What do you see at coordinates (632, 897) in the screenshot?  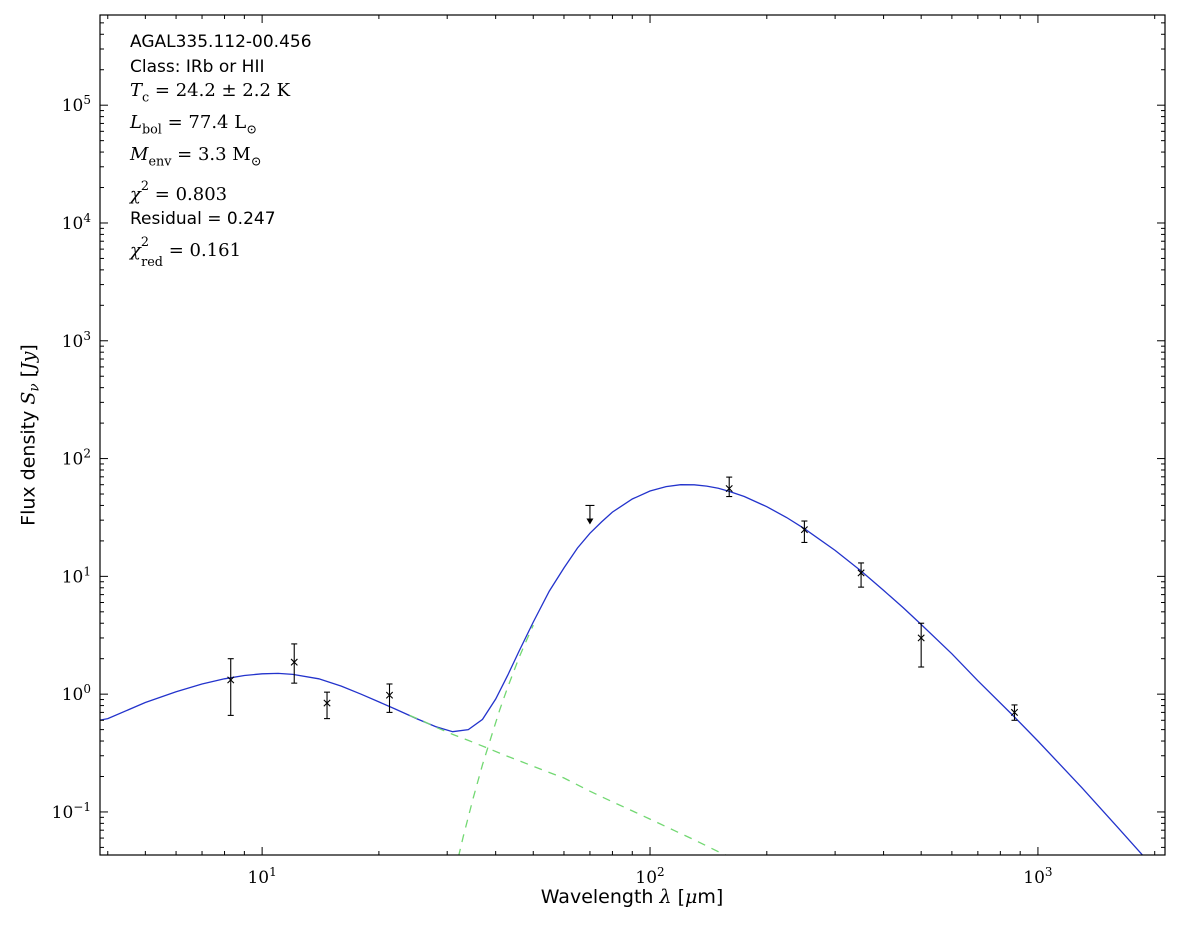 I see `x-axis-label: Wavelength λ [μm]` at bounding box center [632, 897].